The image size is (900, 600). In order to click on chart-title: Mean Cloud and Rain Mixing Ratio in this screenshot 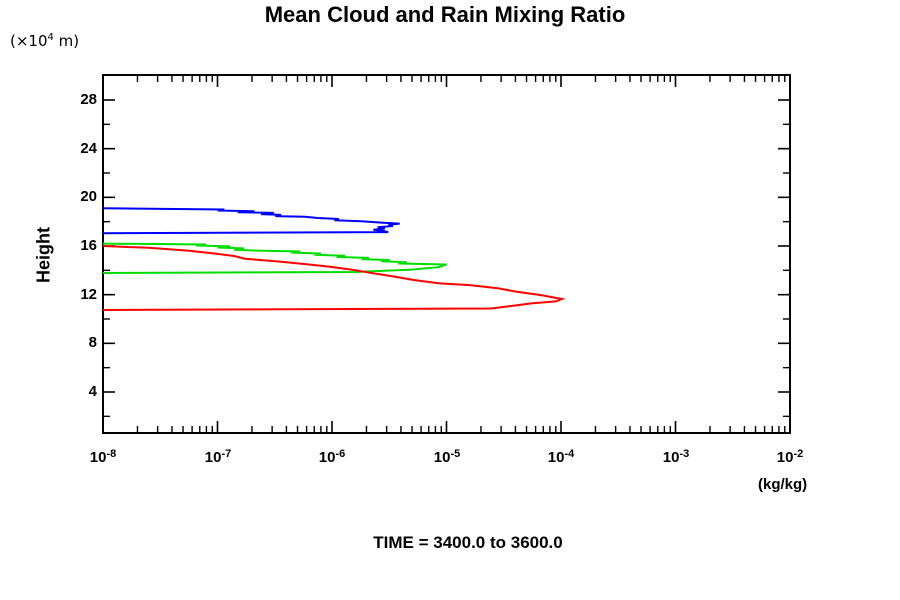, I will do `click(445, 14)`.